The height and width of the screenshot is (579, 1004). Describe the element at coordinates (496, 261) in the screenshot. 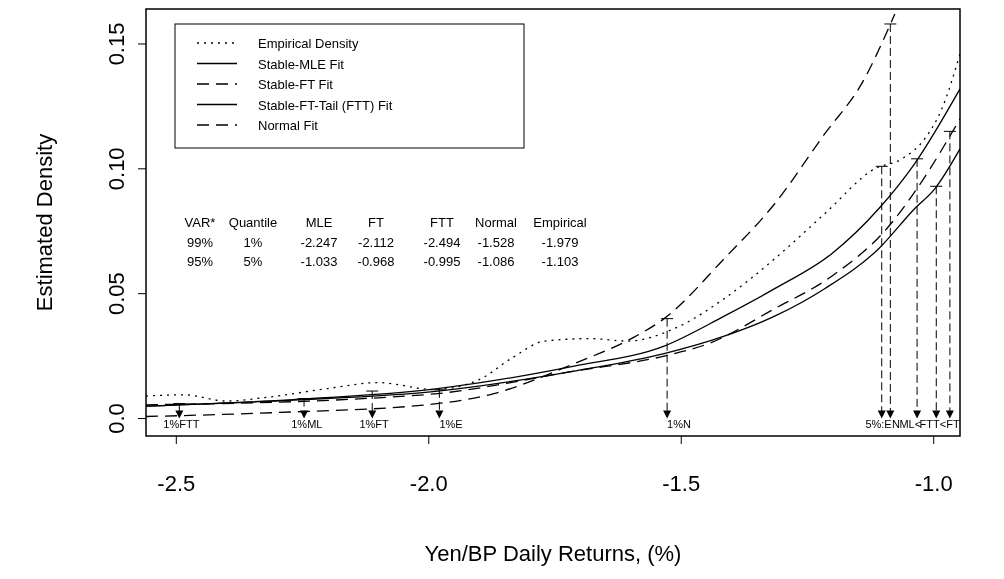

I see `annotation: -1.086` at that location.